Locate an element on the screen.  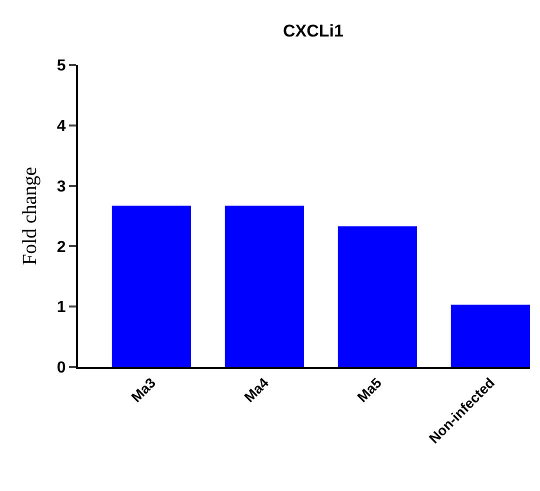
y-tick-label: 4 is located at coordinates (61, 126).